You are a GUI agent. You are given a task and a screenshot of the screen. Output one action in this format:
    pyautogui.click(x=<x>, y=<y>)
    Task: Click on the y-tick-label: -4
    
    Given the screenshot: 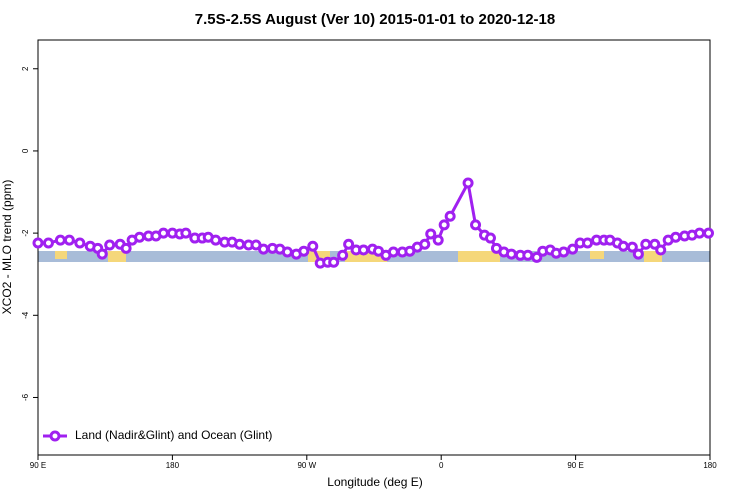 What is the action you would take?
    pyautogui.click(x=25, y=315)
    